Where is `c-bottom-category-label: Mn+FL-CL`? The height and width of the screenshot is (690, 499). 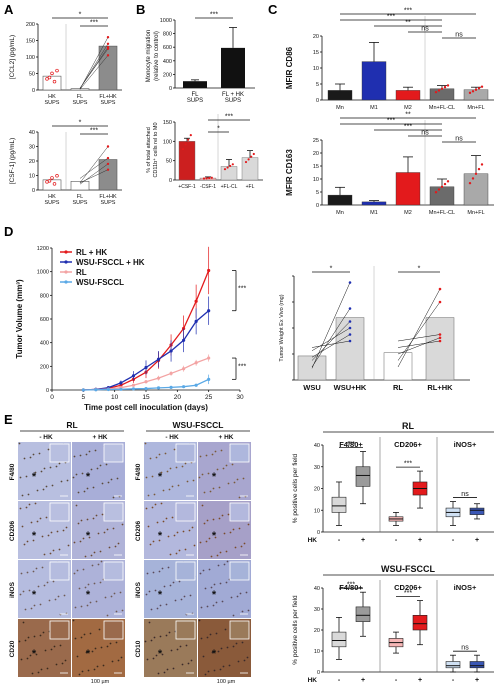
c-bottom-category-label: Mn+FL-CL is located at coordinates (442, 213).